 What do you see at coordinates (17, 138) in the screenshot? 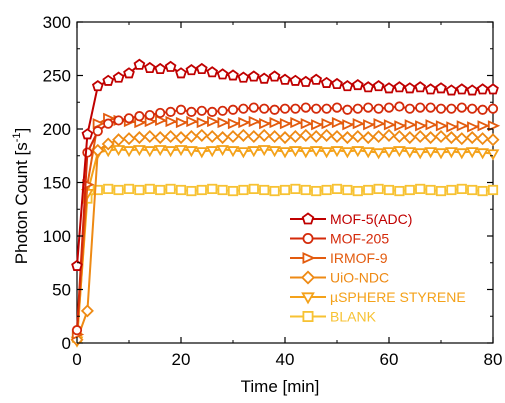
I see `y-axis-title-superscript: -1` at bounding box center [17, 138].